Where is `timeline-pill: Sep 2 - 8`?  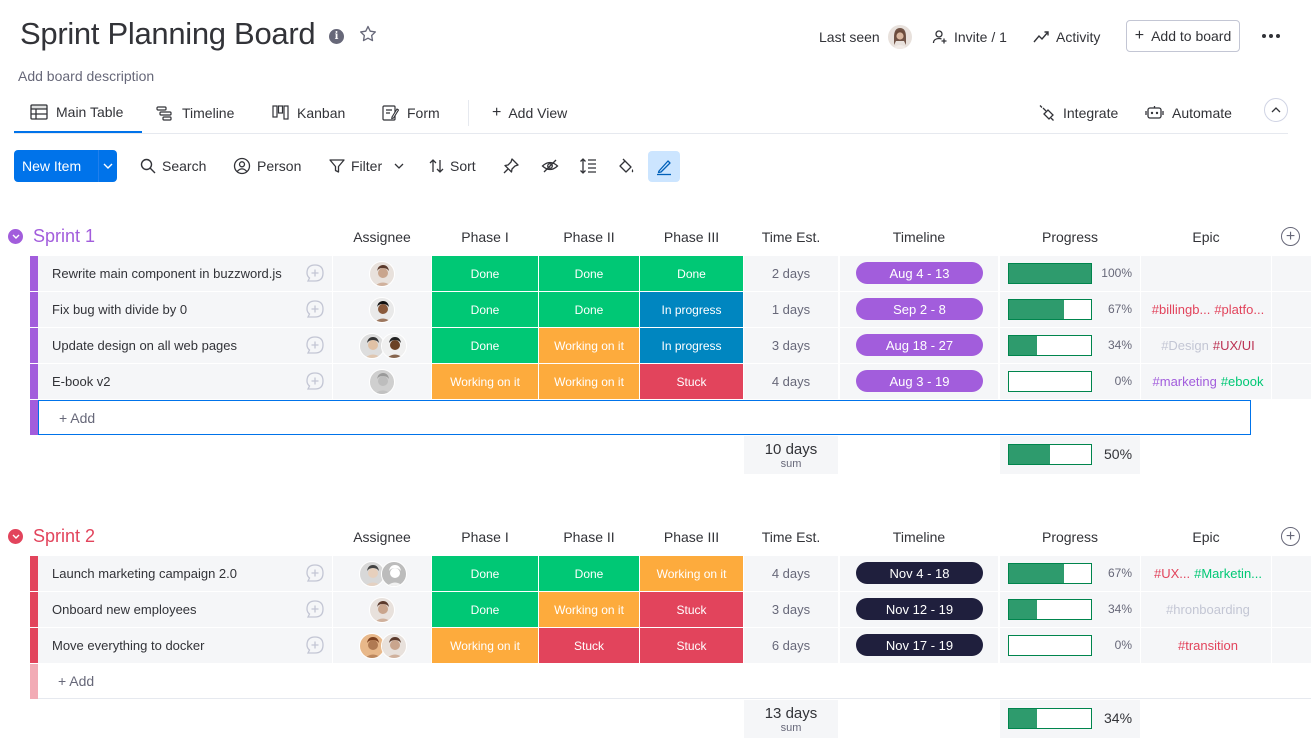
timeline-pill: Sep 2 - 8 is located at coordinates (919, 309).